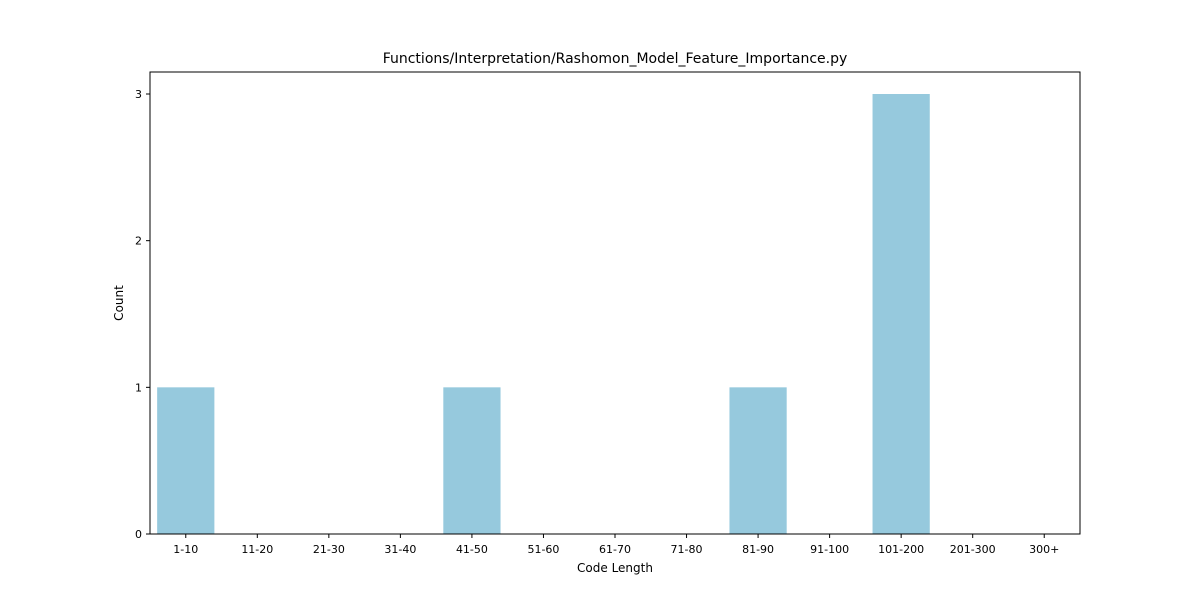 The height and width of the screenshot is (600, 1200). What do you see at coordinates (257, 549) in the screenshot?
I see `x-tick-label: 11-20` at bounding box center [257, 549].